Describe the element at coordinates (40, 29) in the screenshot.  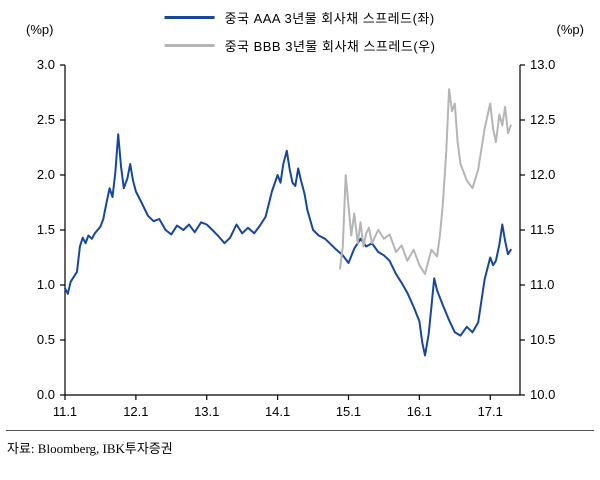
I see `left-axis-unit-label: (%p)` at that location.